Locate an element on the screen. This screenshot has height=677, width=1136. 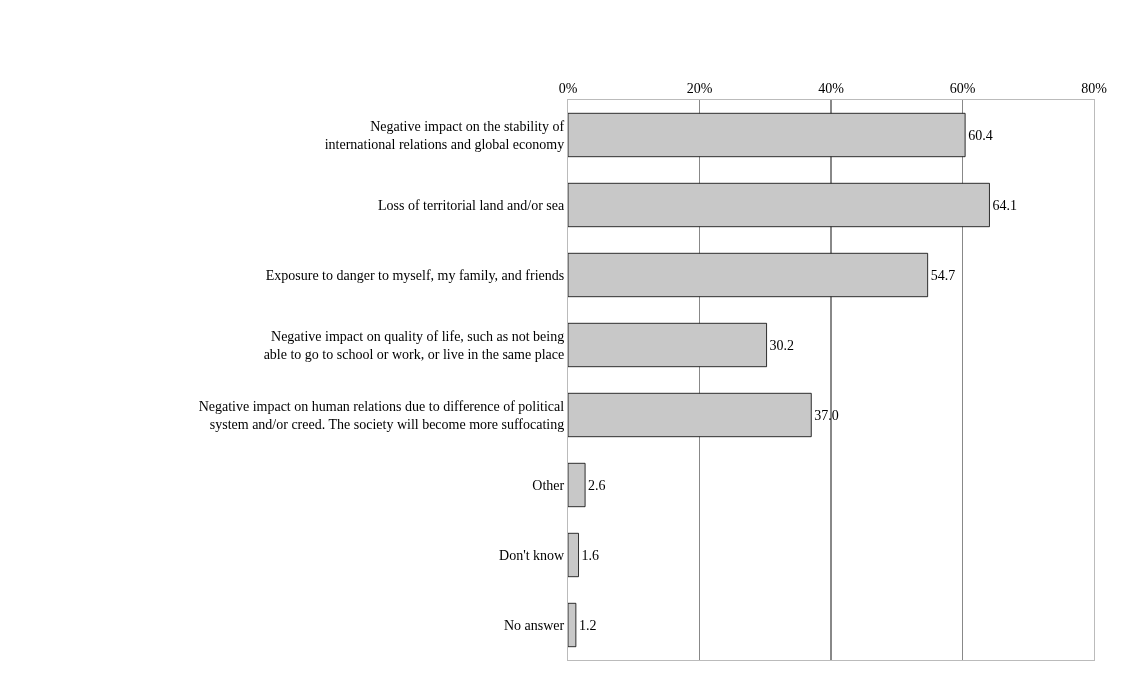
data-label: 30.2 is located at coordinates (782, 345).